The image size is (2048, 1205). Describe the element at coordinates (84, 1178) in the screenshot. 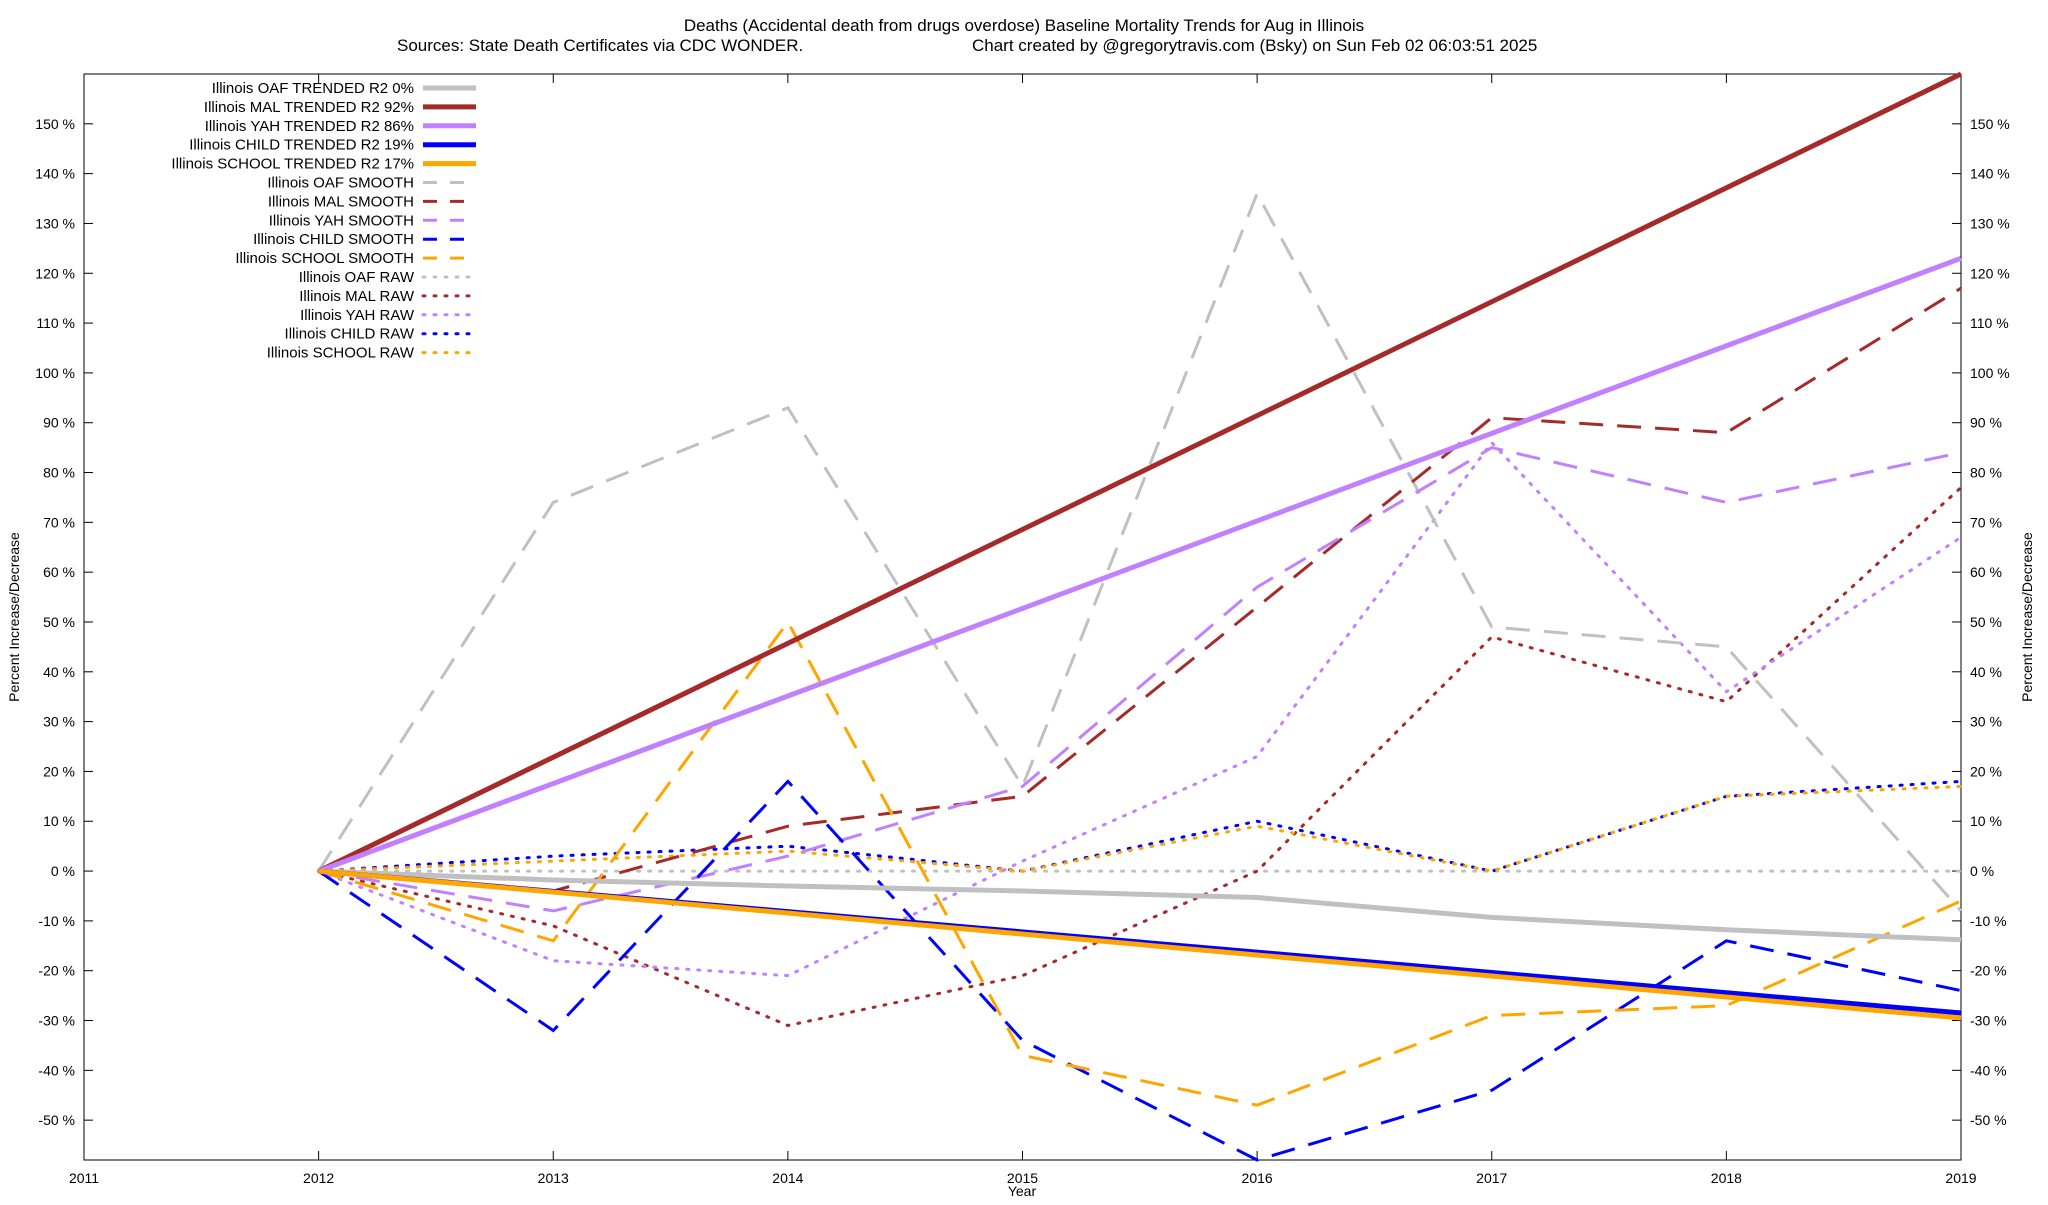

I see `x-tick-label: 2011` at that location.